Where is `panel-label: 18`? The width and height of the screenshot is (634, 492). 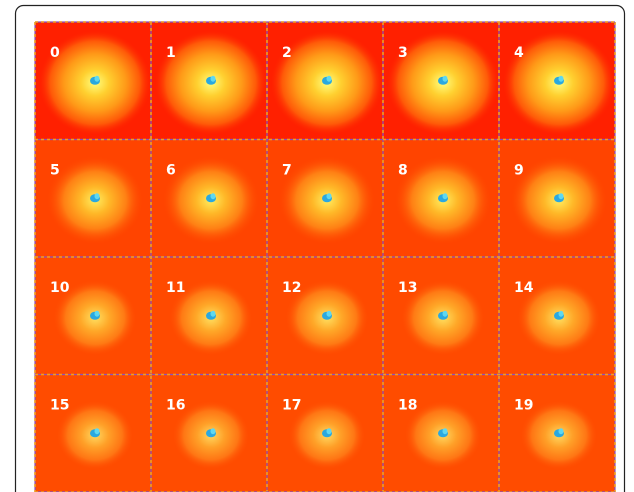 panel-label: 18 is located at coordinates (407, 406).